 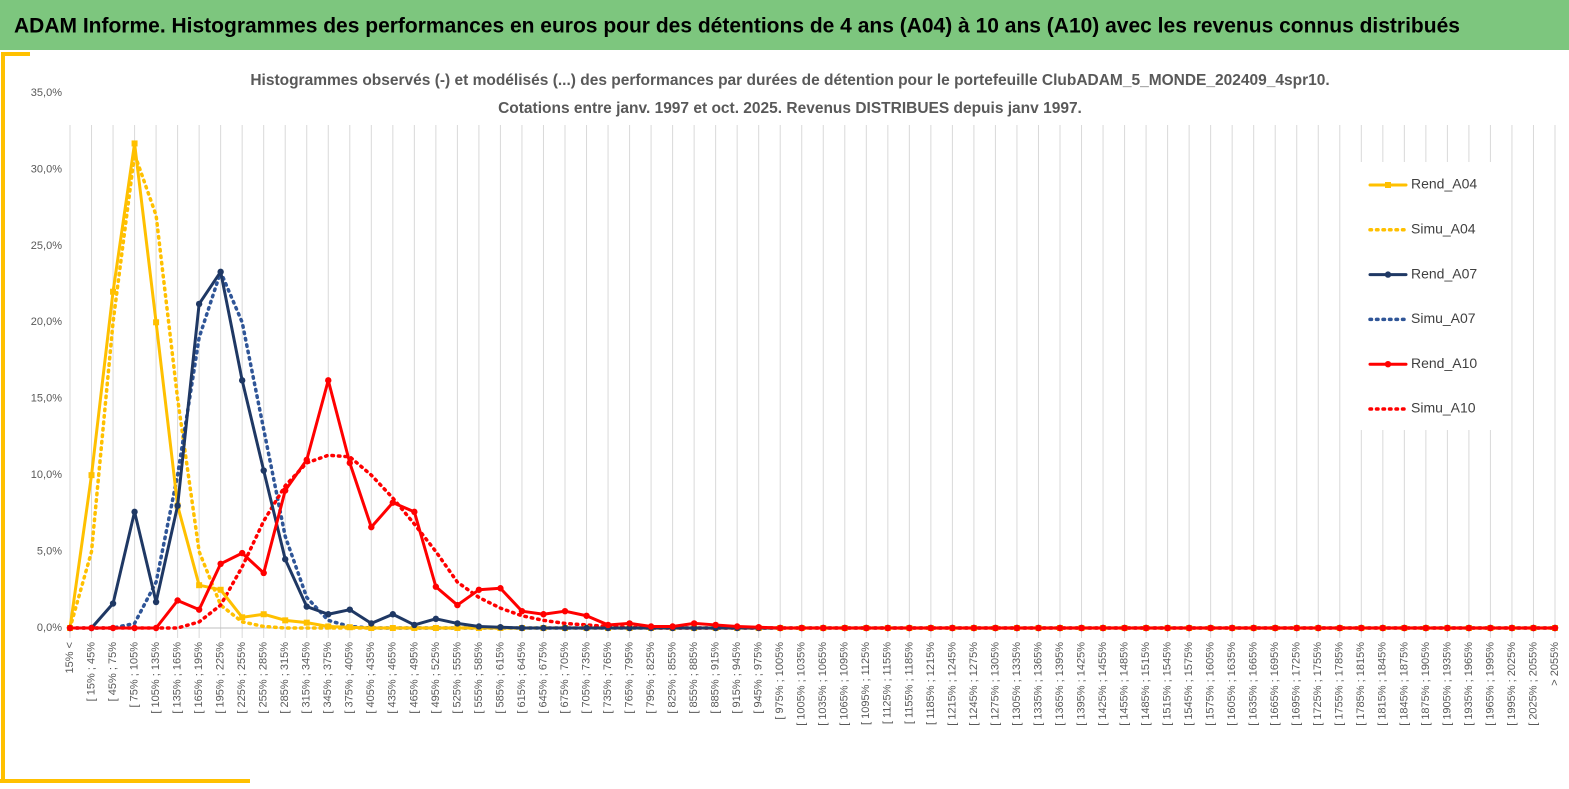 What do you see at coordinates (909, 683) in the screenshot?
I see `x-tick-label: [ 1155% ; 1185%` at bounding box center [909, 683].